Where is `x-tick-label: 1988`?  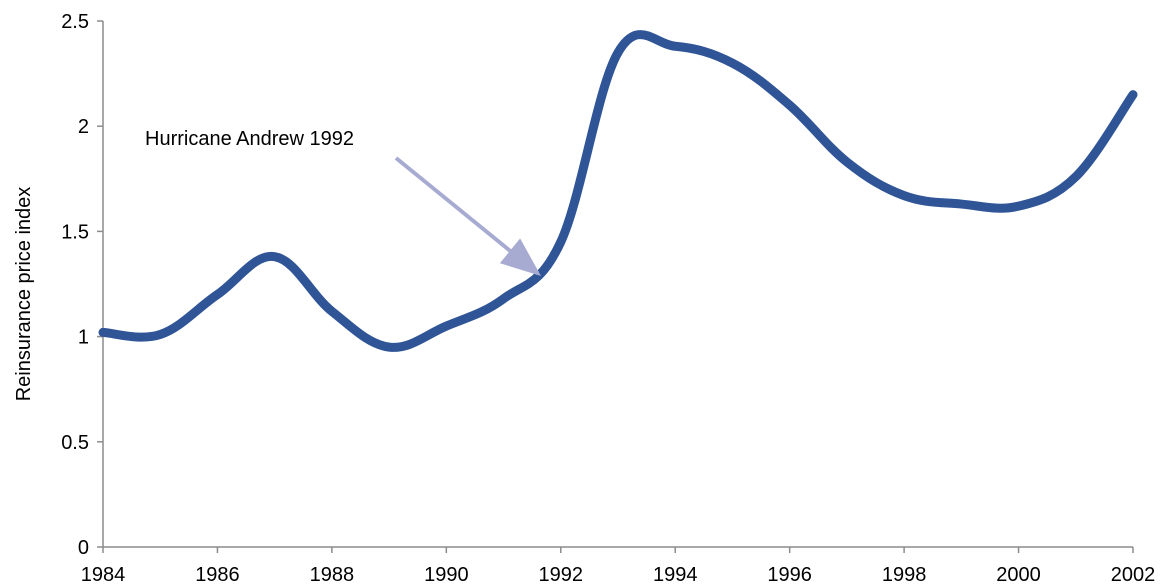 x-tick-label: 1988 is located at coordinates (332, 575).